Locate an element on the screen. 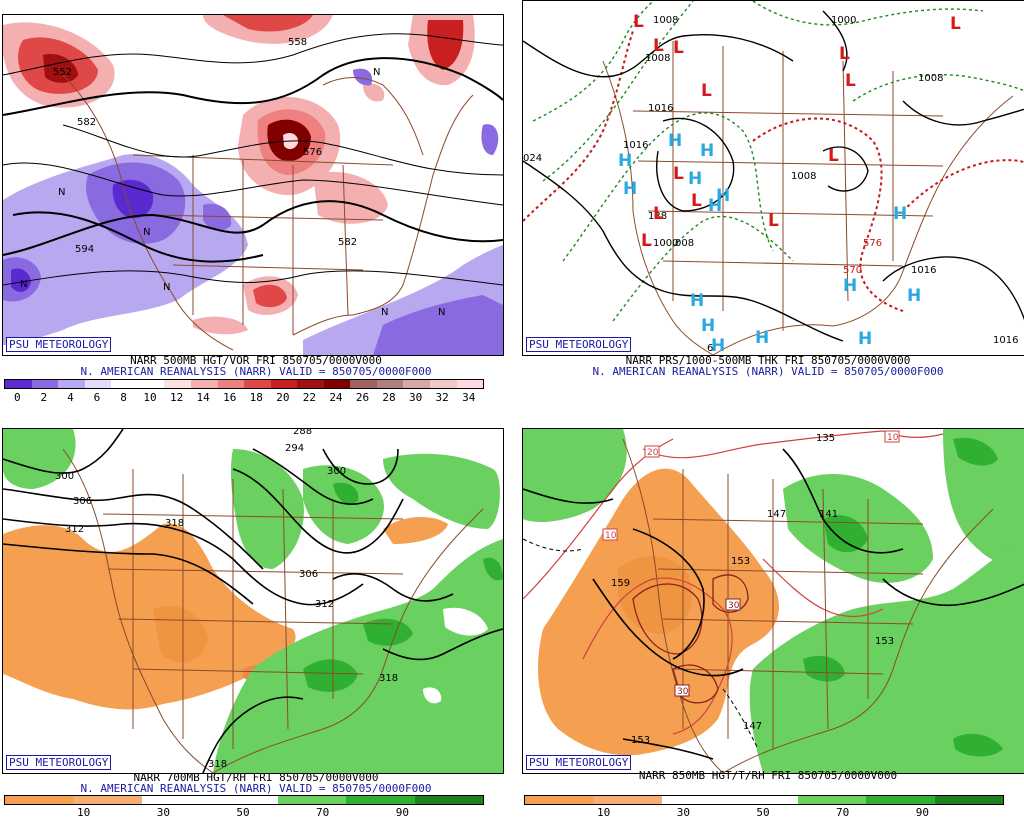 Image resolution: width=1024 pixels, height=819 pixels. colorbar-label: 26 is located at coordinates (362, 397).